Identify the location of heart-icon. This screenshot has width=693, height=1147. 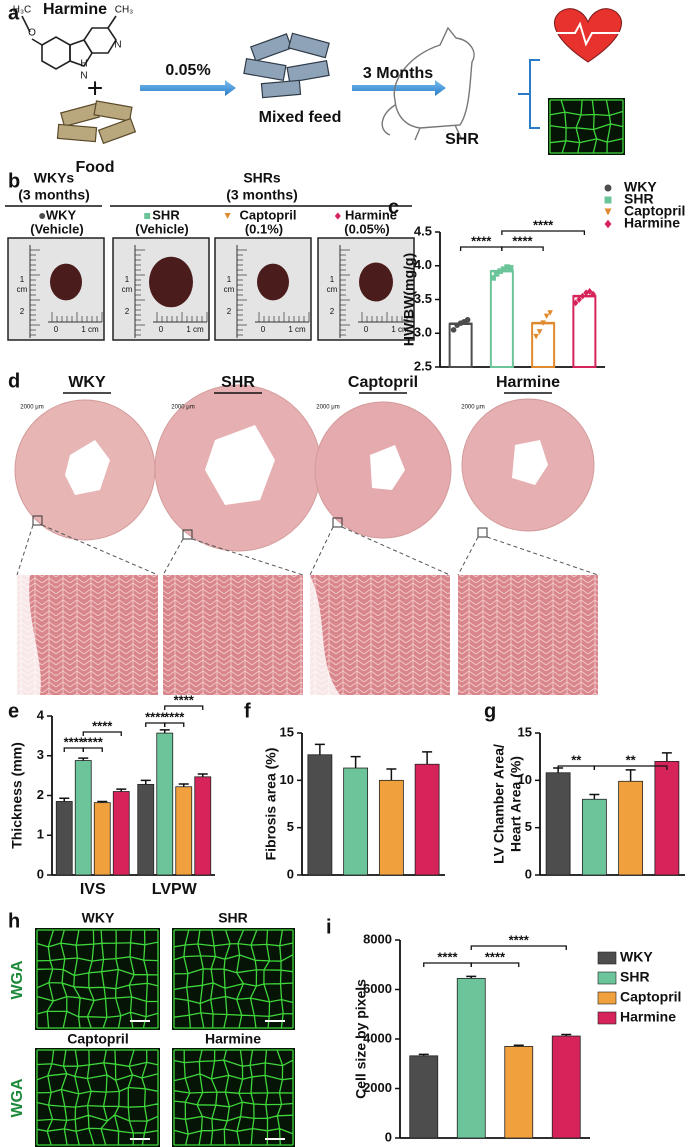
(588, 35).